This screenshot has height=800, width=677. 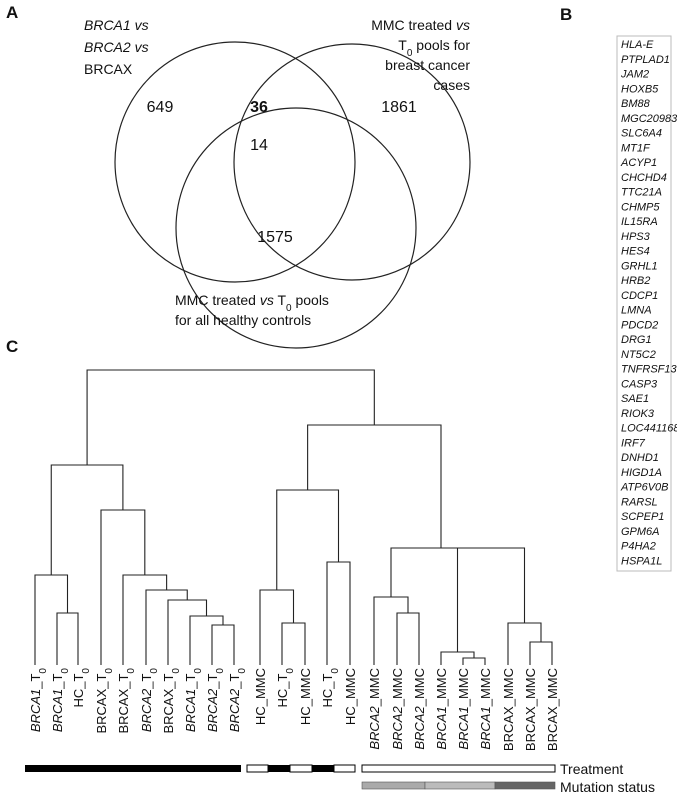 What do you see at coordinates (641, 193) in the screenshot?
I see `gene-name: TTC21A` at bounding box center [641, 193].